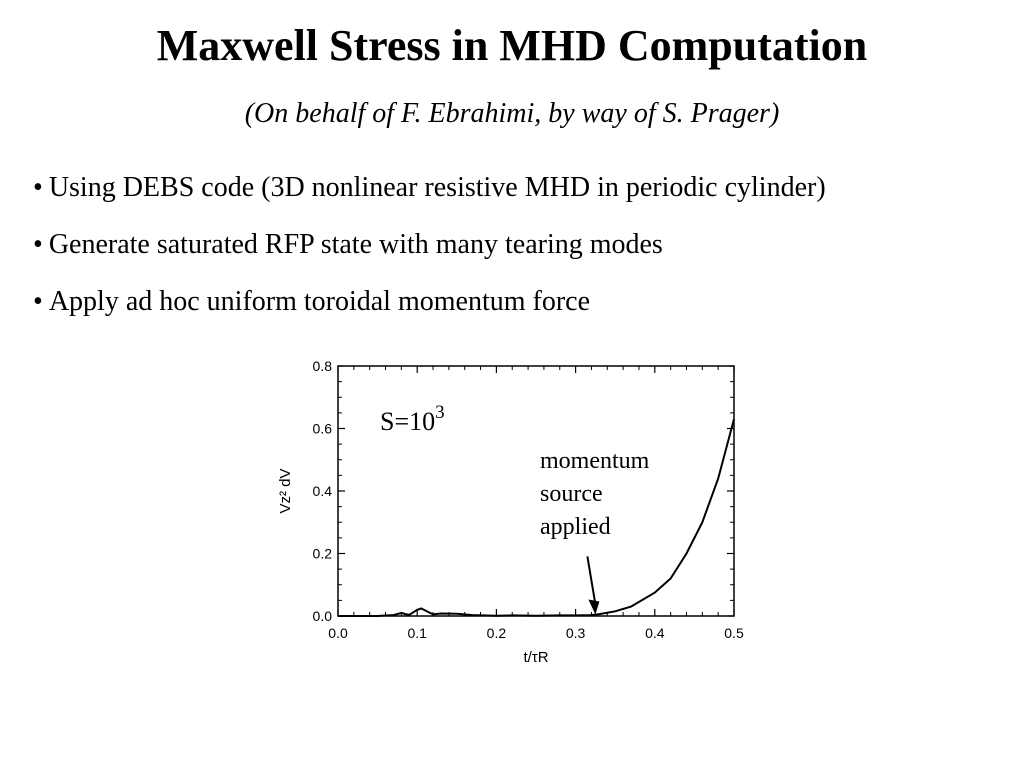 This screenshot has width=1024, height=768. Describe the element at coordinates (535, 657) in the screenshot. I see `x-axis-label: t/τR` at that location.